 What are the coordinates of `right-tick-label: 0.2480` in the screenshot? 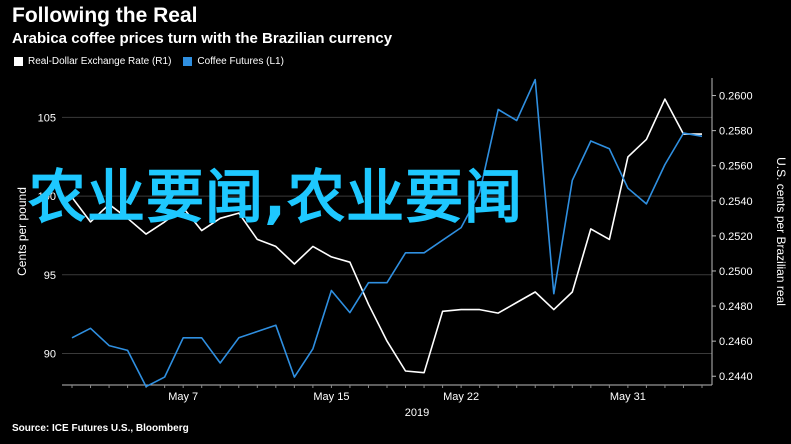 It's located at (736, 307).